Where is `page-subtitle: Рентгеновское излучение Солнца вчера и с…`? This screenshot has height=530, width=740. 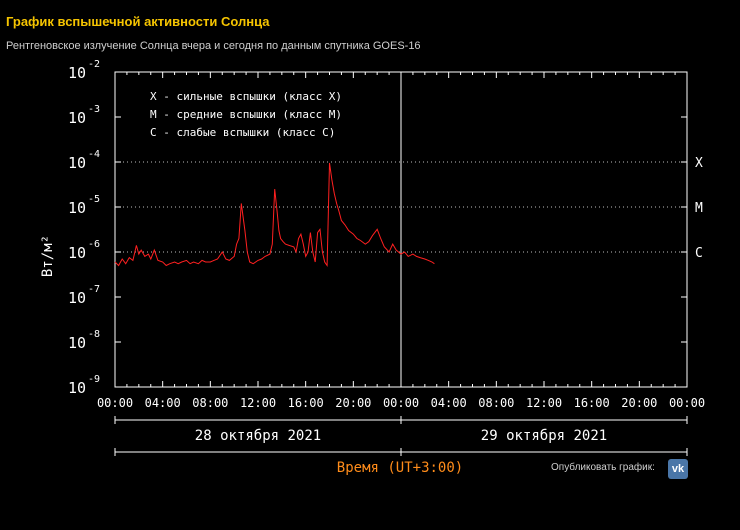
page-subtitle: Рентгеновское излучение Солнца вчера и с… is located at coordinates (213, 46).